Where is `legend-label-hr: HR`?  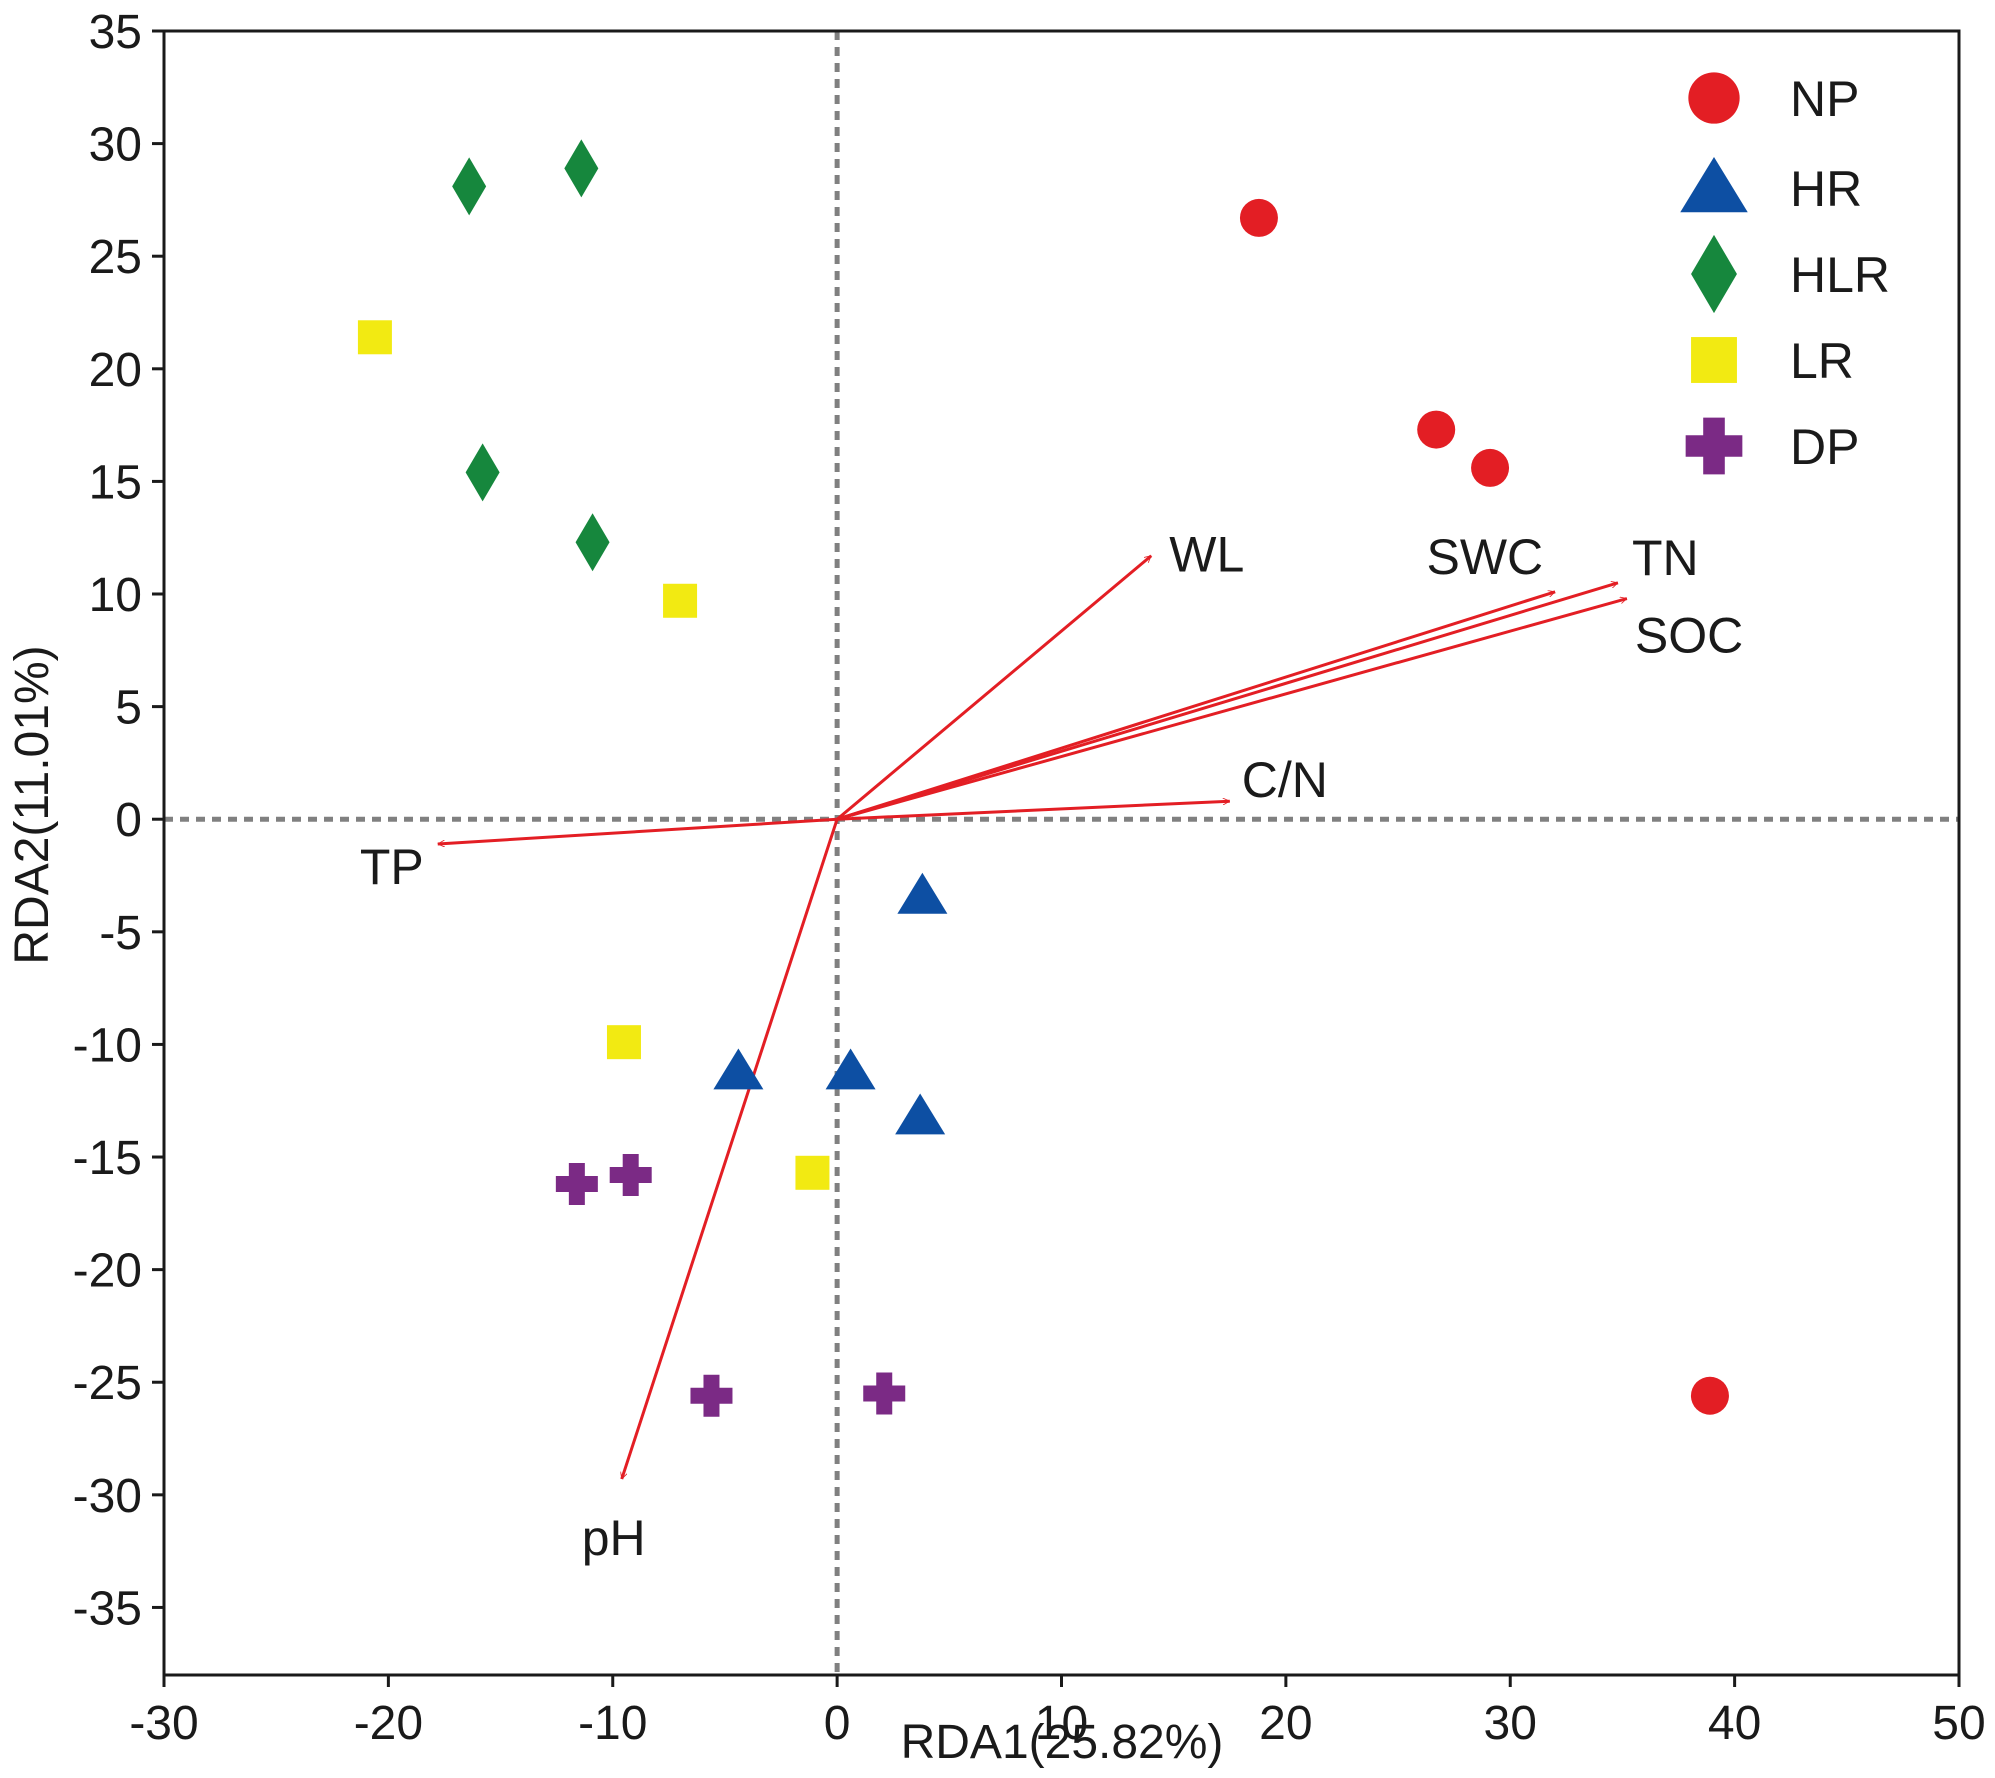
legend-label-hr: HR is located at coordinates (1826, 189).